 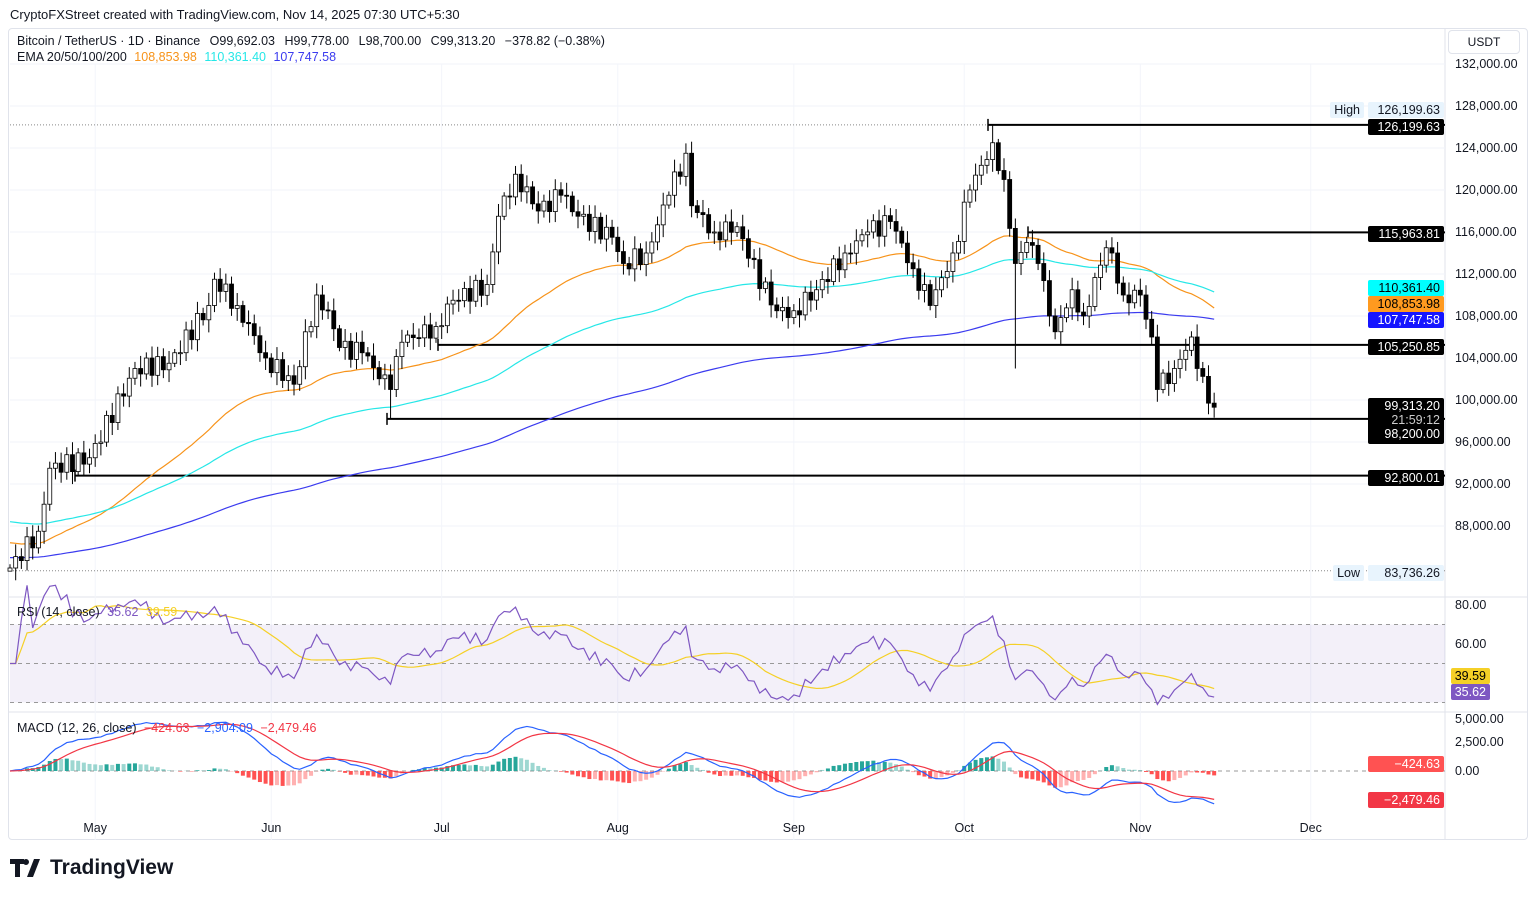 I want to click on macd-title: MACD (12, 26, close), so click(x=77, y=728).